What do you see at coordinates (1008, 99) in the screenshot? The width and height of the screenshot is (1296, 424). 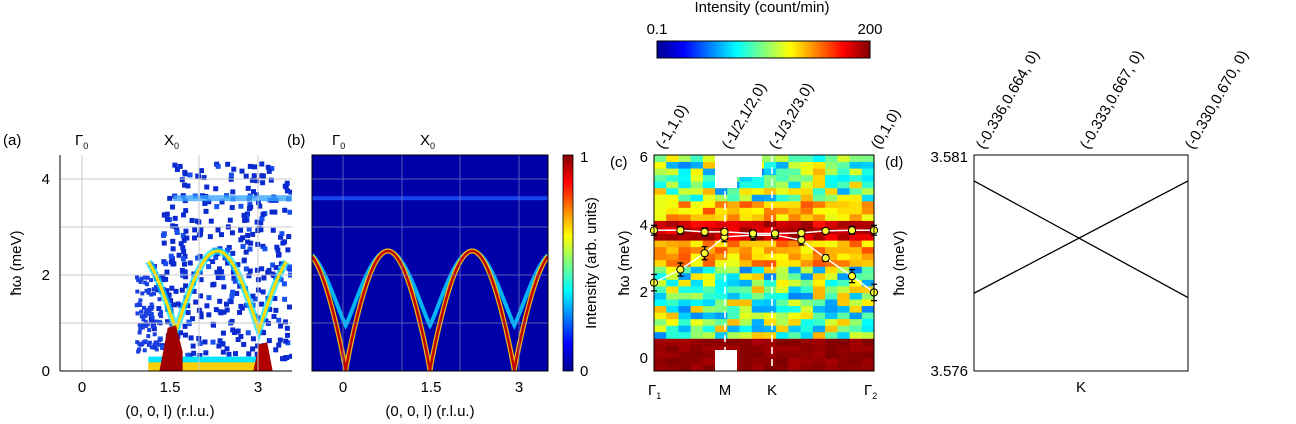 I see `panel-d-top-label-1: (-0.336,0.664, 0)` at bounding box center [1008, 99].